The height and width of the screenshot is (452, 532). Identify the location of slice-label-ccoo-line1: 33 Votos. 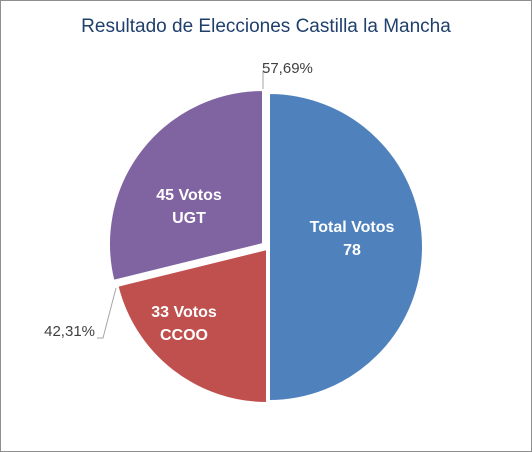
(184, 312).